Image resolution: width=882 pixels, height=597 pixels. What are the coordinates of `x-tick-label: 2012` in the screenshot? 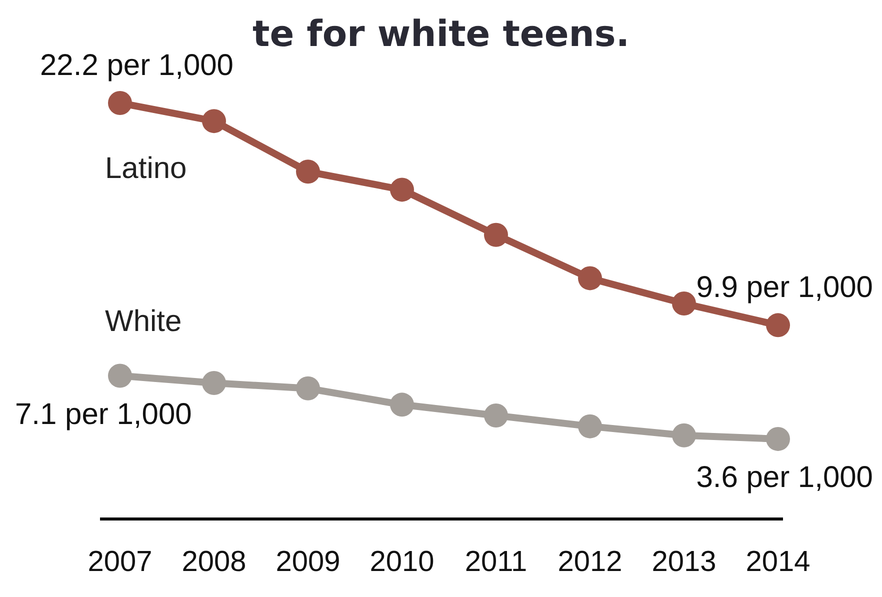 It's located at (590, 562).